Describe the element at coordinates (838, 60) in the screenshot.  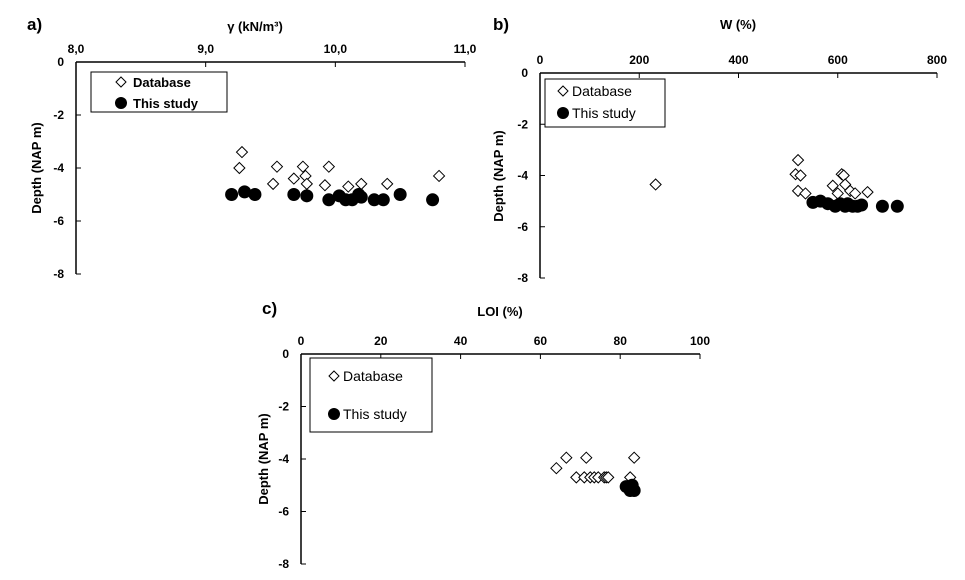
I see `x-tick-label: 600` at that location.